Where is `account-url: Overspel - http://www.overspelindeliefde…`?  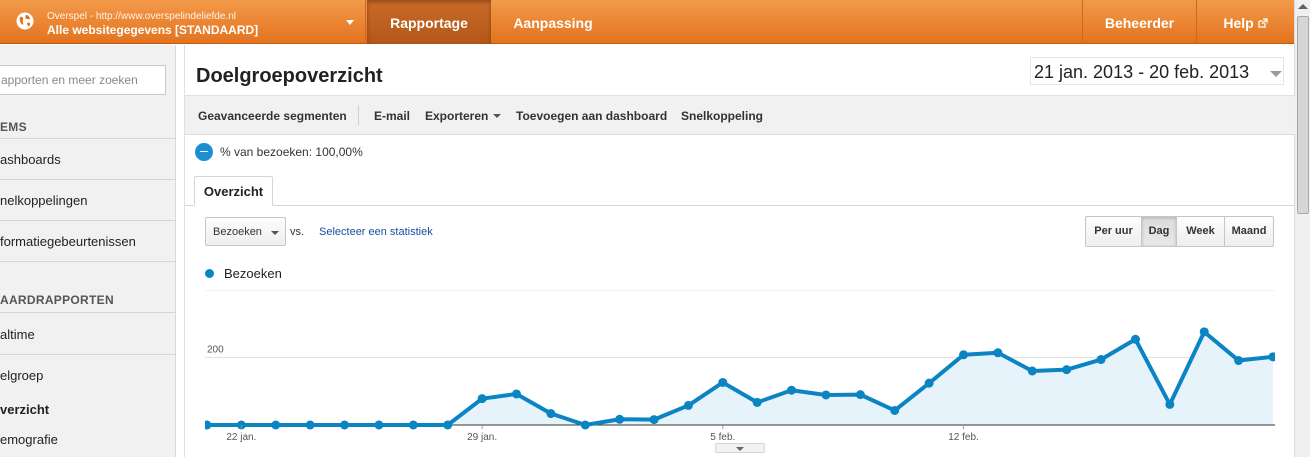 account-url: Overspel - http://www.overspelindeliefde… is located at coordinates (141, 16).